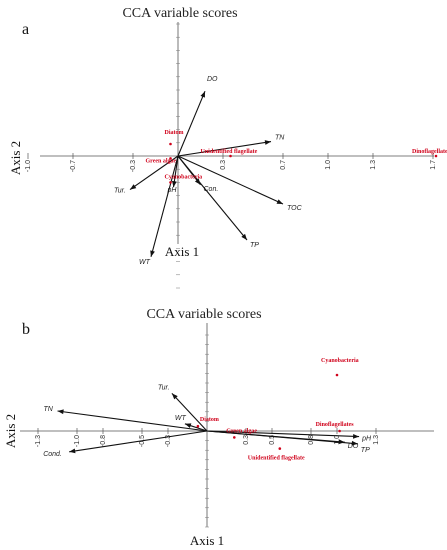 This screenshot has height=550, width=447. Describe the element at coordinates (433, 165) in the screenshot. I see `x-tick-label: 1.7` at that location.